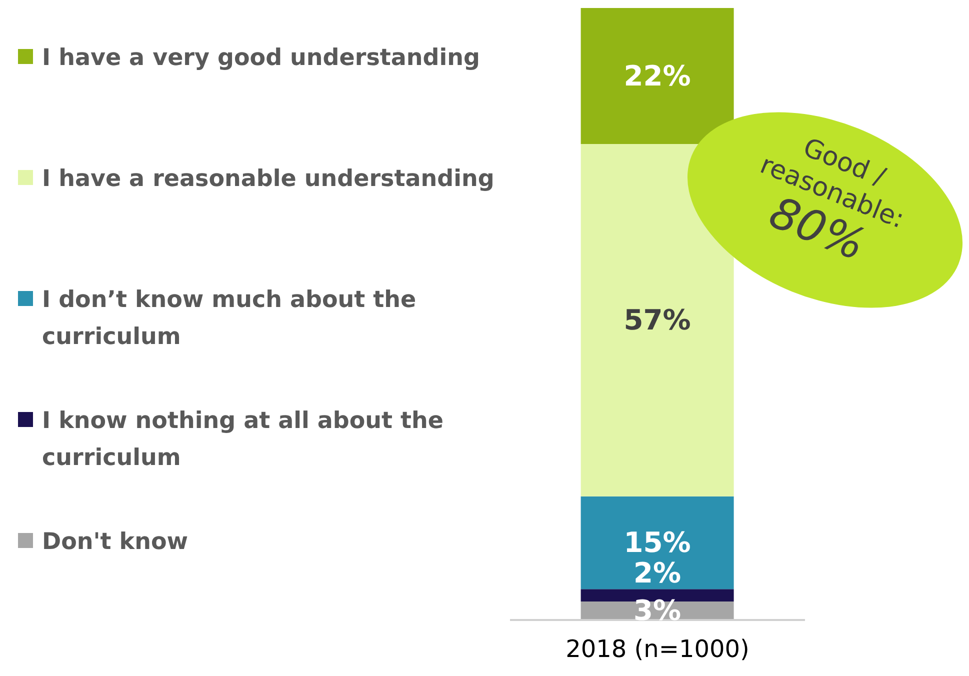 The width and height of the screenshot is (969, 676). I want to click on legend-label: I have a reasonable understanding, so click(269, 179).